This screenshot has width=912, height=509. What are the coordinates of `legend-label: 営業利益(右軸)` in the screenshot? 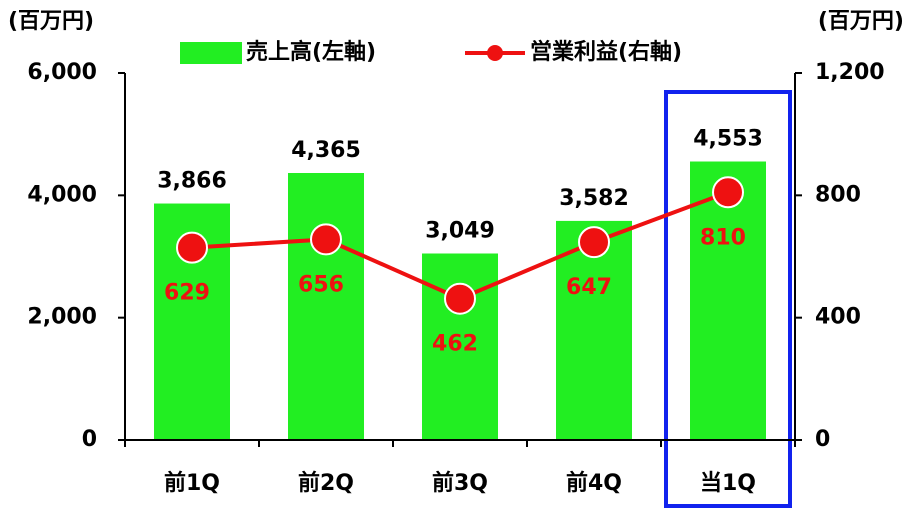 It's located at (606, 52).